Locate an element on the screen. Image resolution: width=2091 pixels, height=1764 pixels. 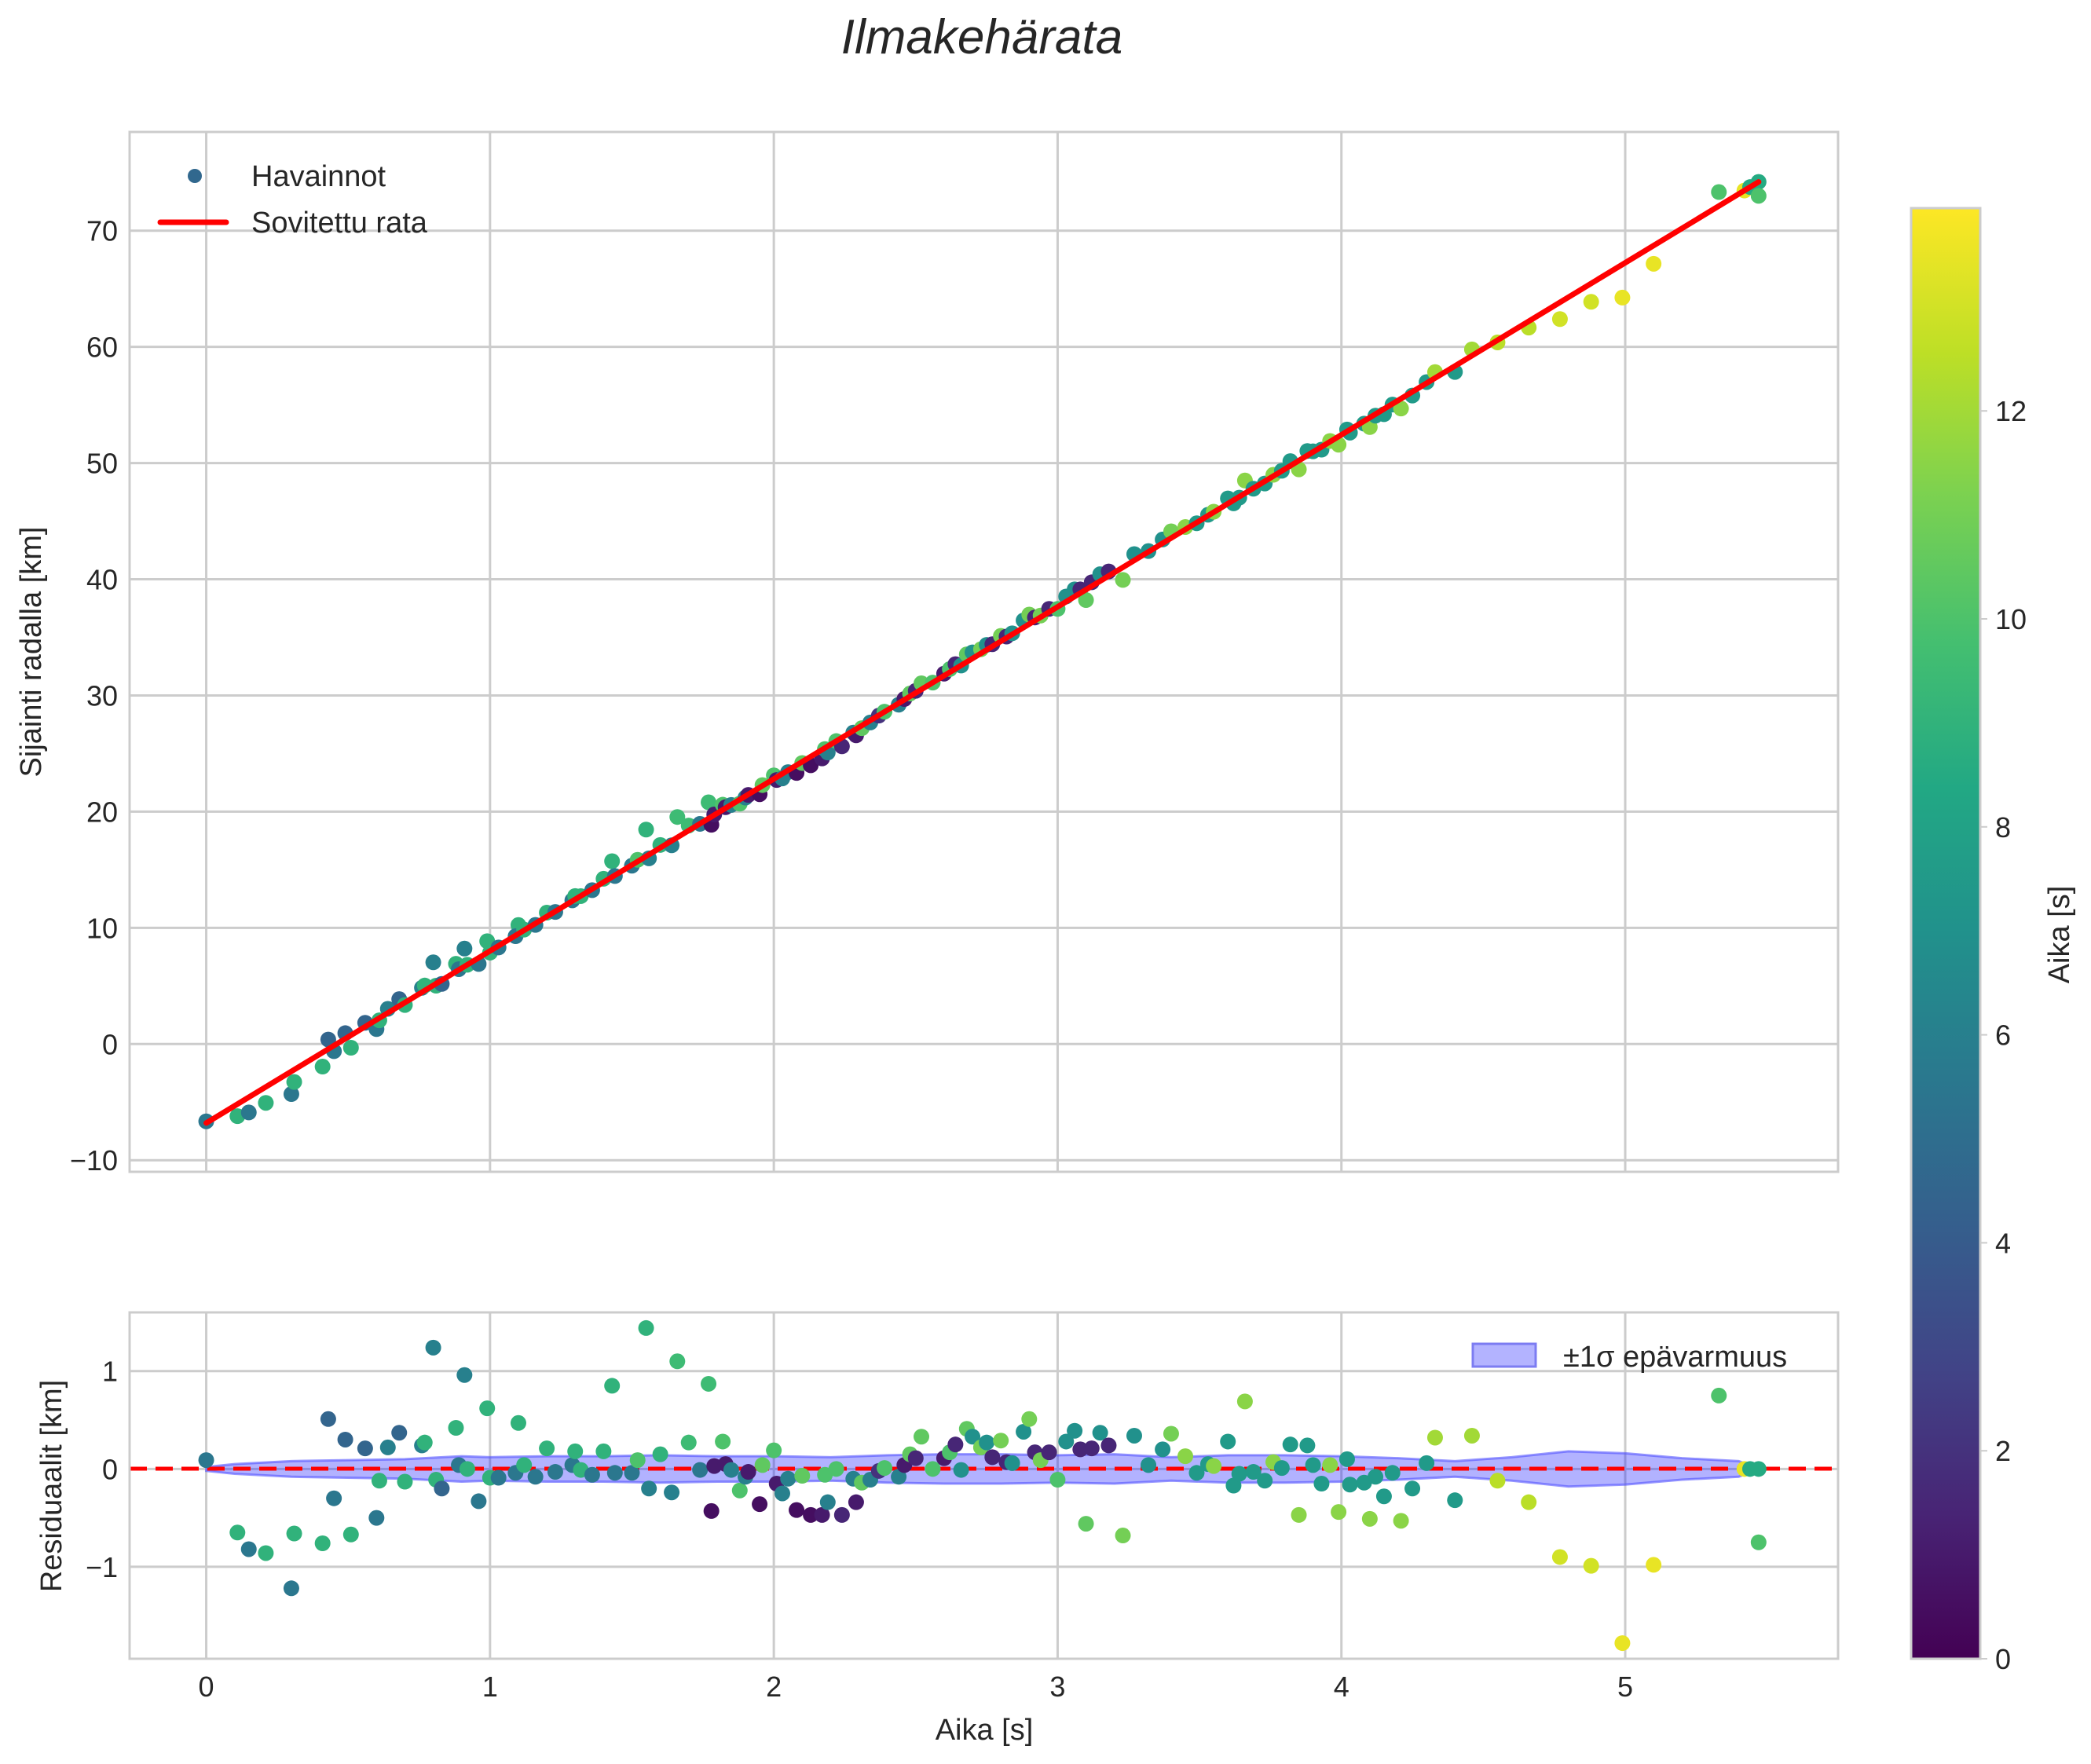
x-axis-label: Aika [s] is located at coordinates (985, 1731).